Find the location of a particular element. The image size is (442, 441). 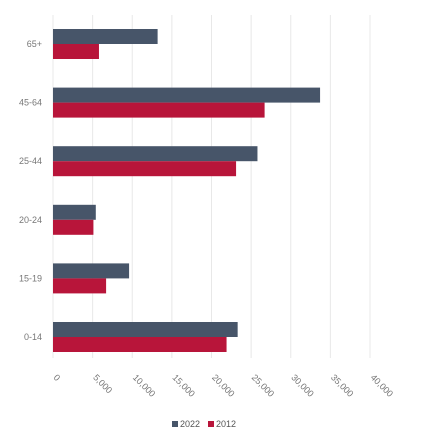

bar-2022-65+ is located at coordinates (105, 36).